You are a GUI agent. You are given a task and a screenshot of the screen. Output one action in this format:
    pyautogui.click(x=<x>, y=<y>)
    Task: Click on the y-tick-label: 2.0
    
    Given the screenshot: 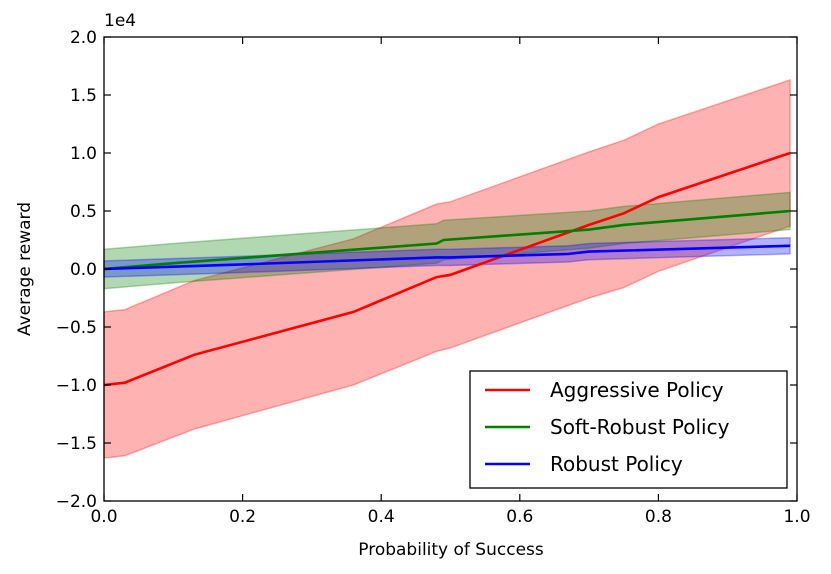 What is the action you would take?
    pyautogui.click(x=83, y=38)
    